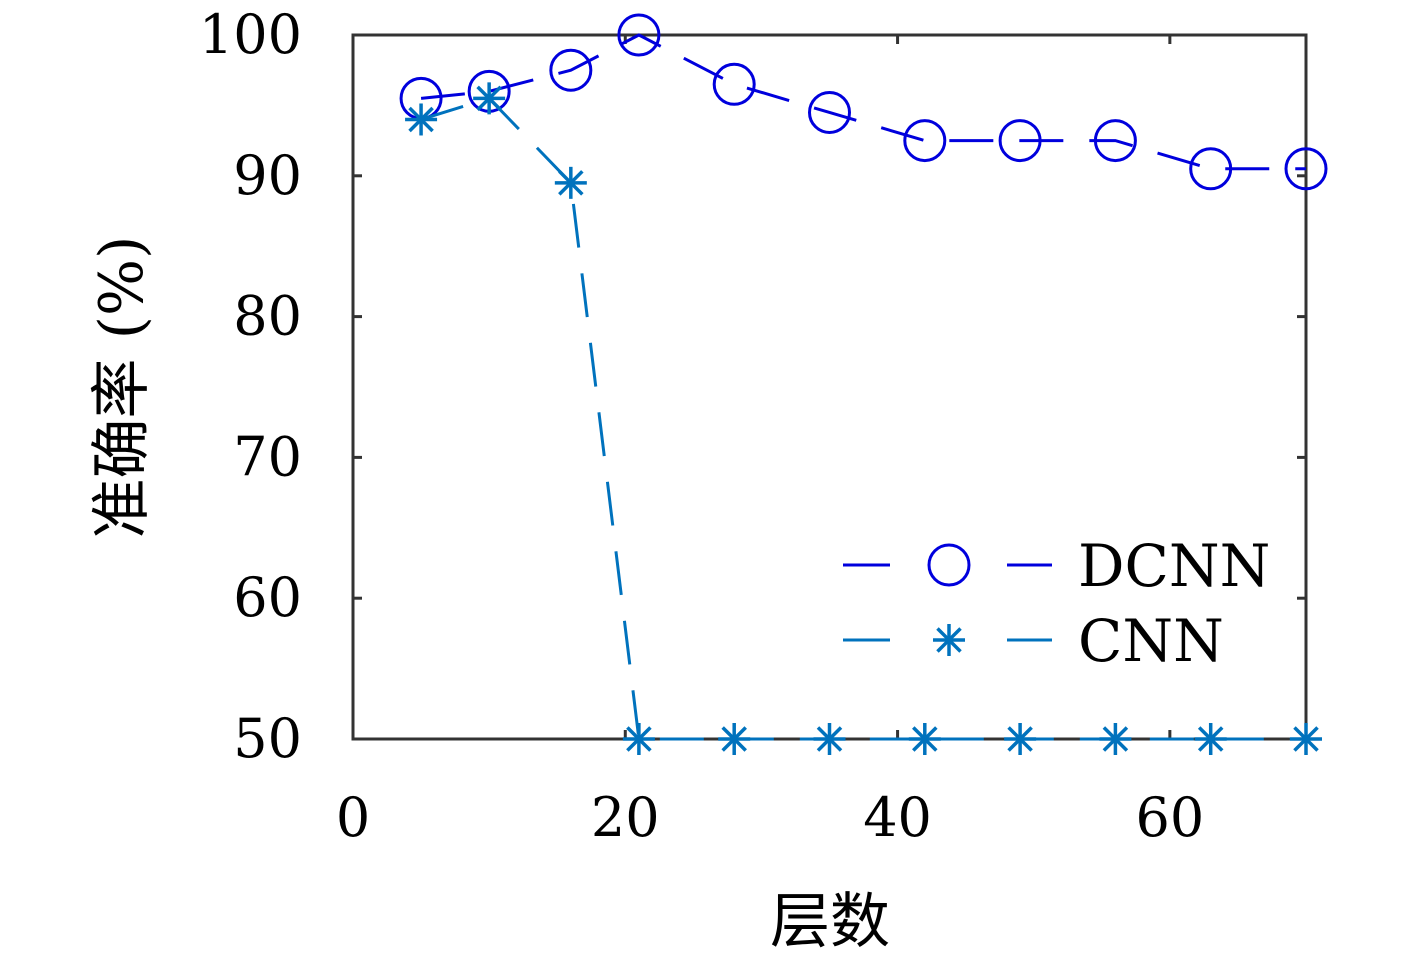  Describe the element at coordinates (830, 922) in the screenshot. I see `x-axis-label: 层数` at that location.